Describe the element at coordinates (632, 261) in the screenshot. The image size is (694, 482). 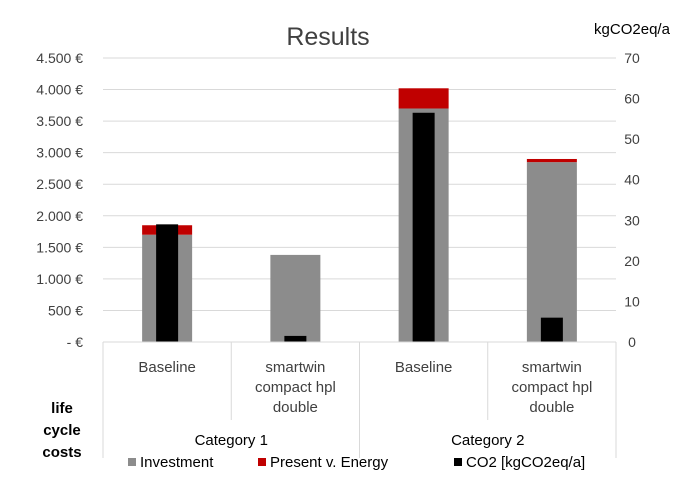
I see `right-axis-tick-label: 20` at that location.